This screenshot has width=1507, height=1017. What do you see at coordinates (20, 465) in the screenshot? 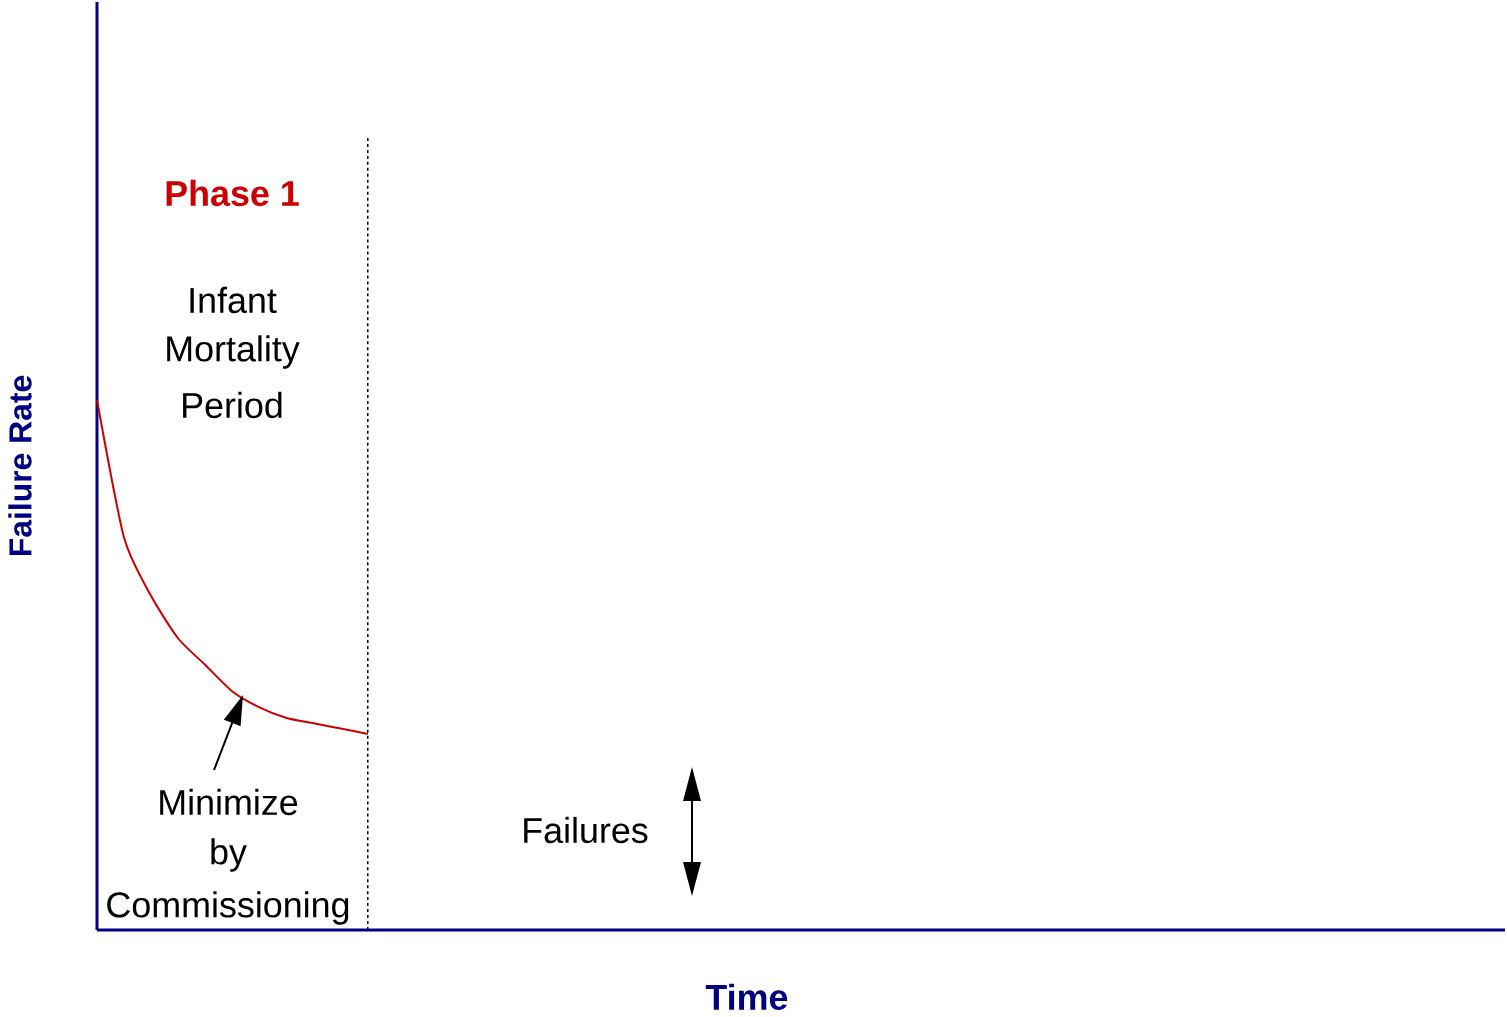
I see `y-axis-title: Failure Rate` at bounding box center [20, 465].